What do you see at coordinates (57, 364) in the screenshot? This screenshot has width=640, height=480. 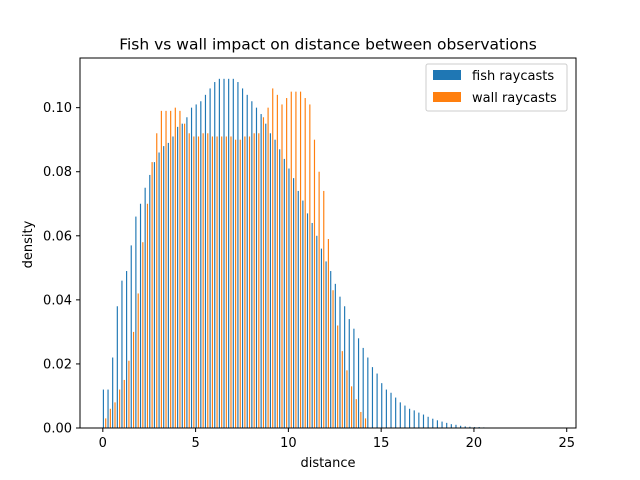 I see `y-tick-label: 0.02` at bounding box center [57, 364].